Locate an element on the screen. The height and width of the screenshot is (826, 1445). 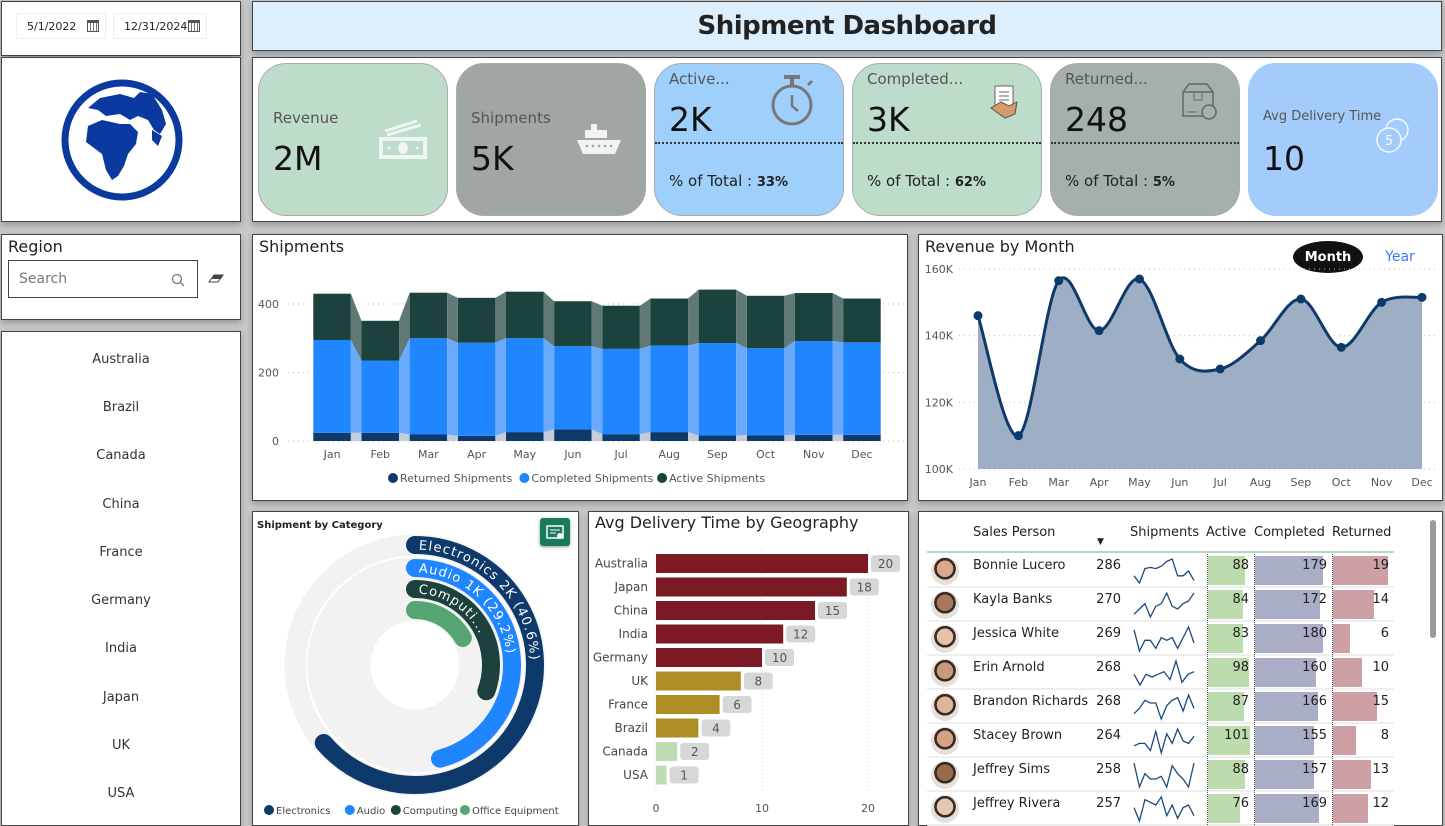
start-date-input: 5/1/2022 is located at coordinates (61, 26).